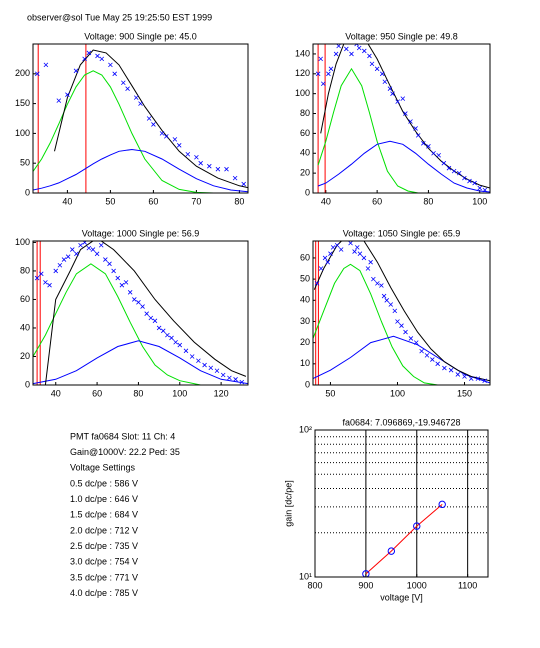 This screenshot has width=540, height=648. What do you see at coordinates (314, 585) in the screenshot?
I see `x-tick-label: 800` at bounding box center [314, 585].